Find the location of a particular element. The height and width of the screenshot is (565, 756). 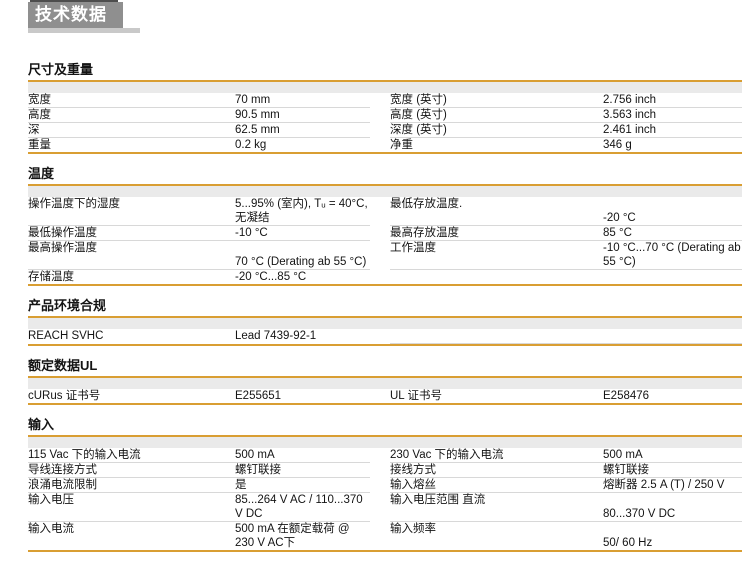

row-value: -20 °C...85 °C is located at coordinates (271, 277).